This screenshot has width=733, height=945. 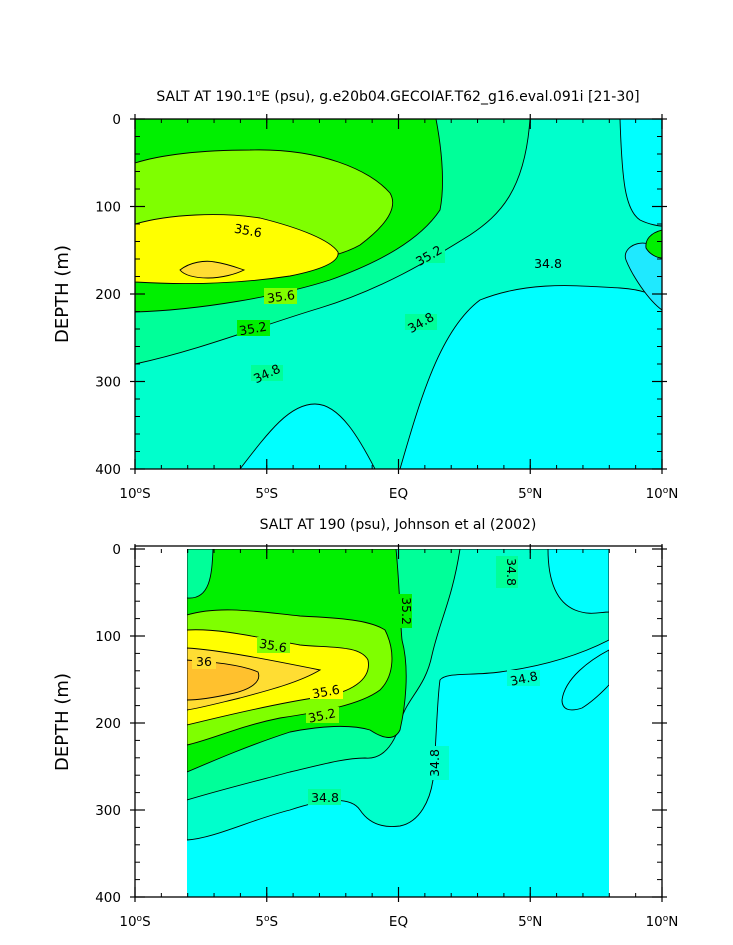 What do you see at coordinates (653, 244) in the screenshot?
I see `top-fill-35.0-bump` at bounding box center [653, 244].